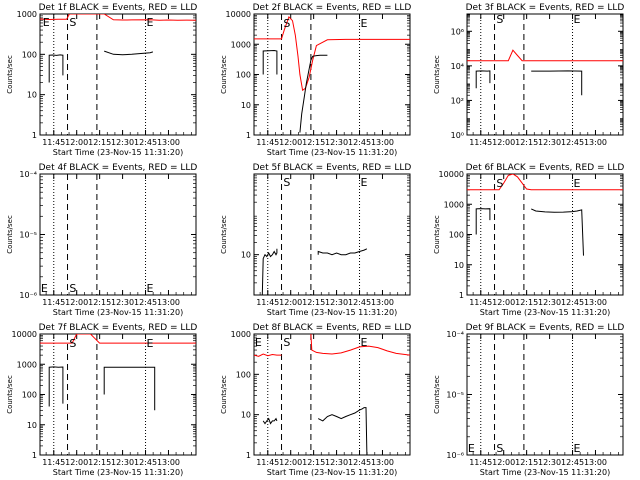 Image resolution: width=640 pixels, height=480 pixels. Describe the element at coordinates (118, 8) in the screenshot. I see `panel-title: Det 1f BLACK = Events, RED = LLD` at that location.